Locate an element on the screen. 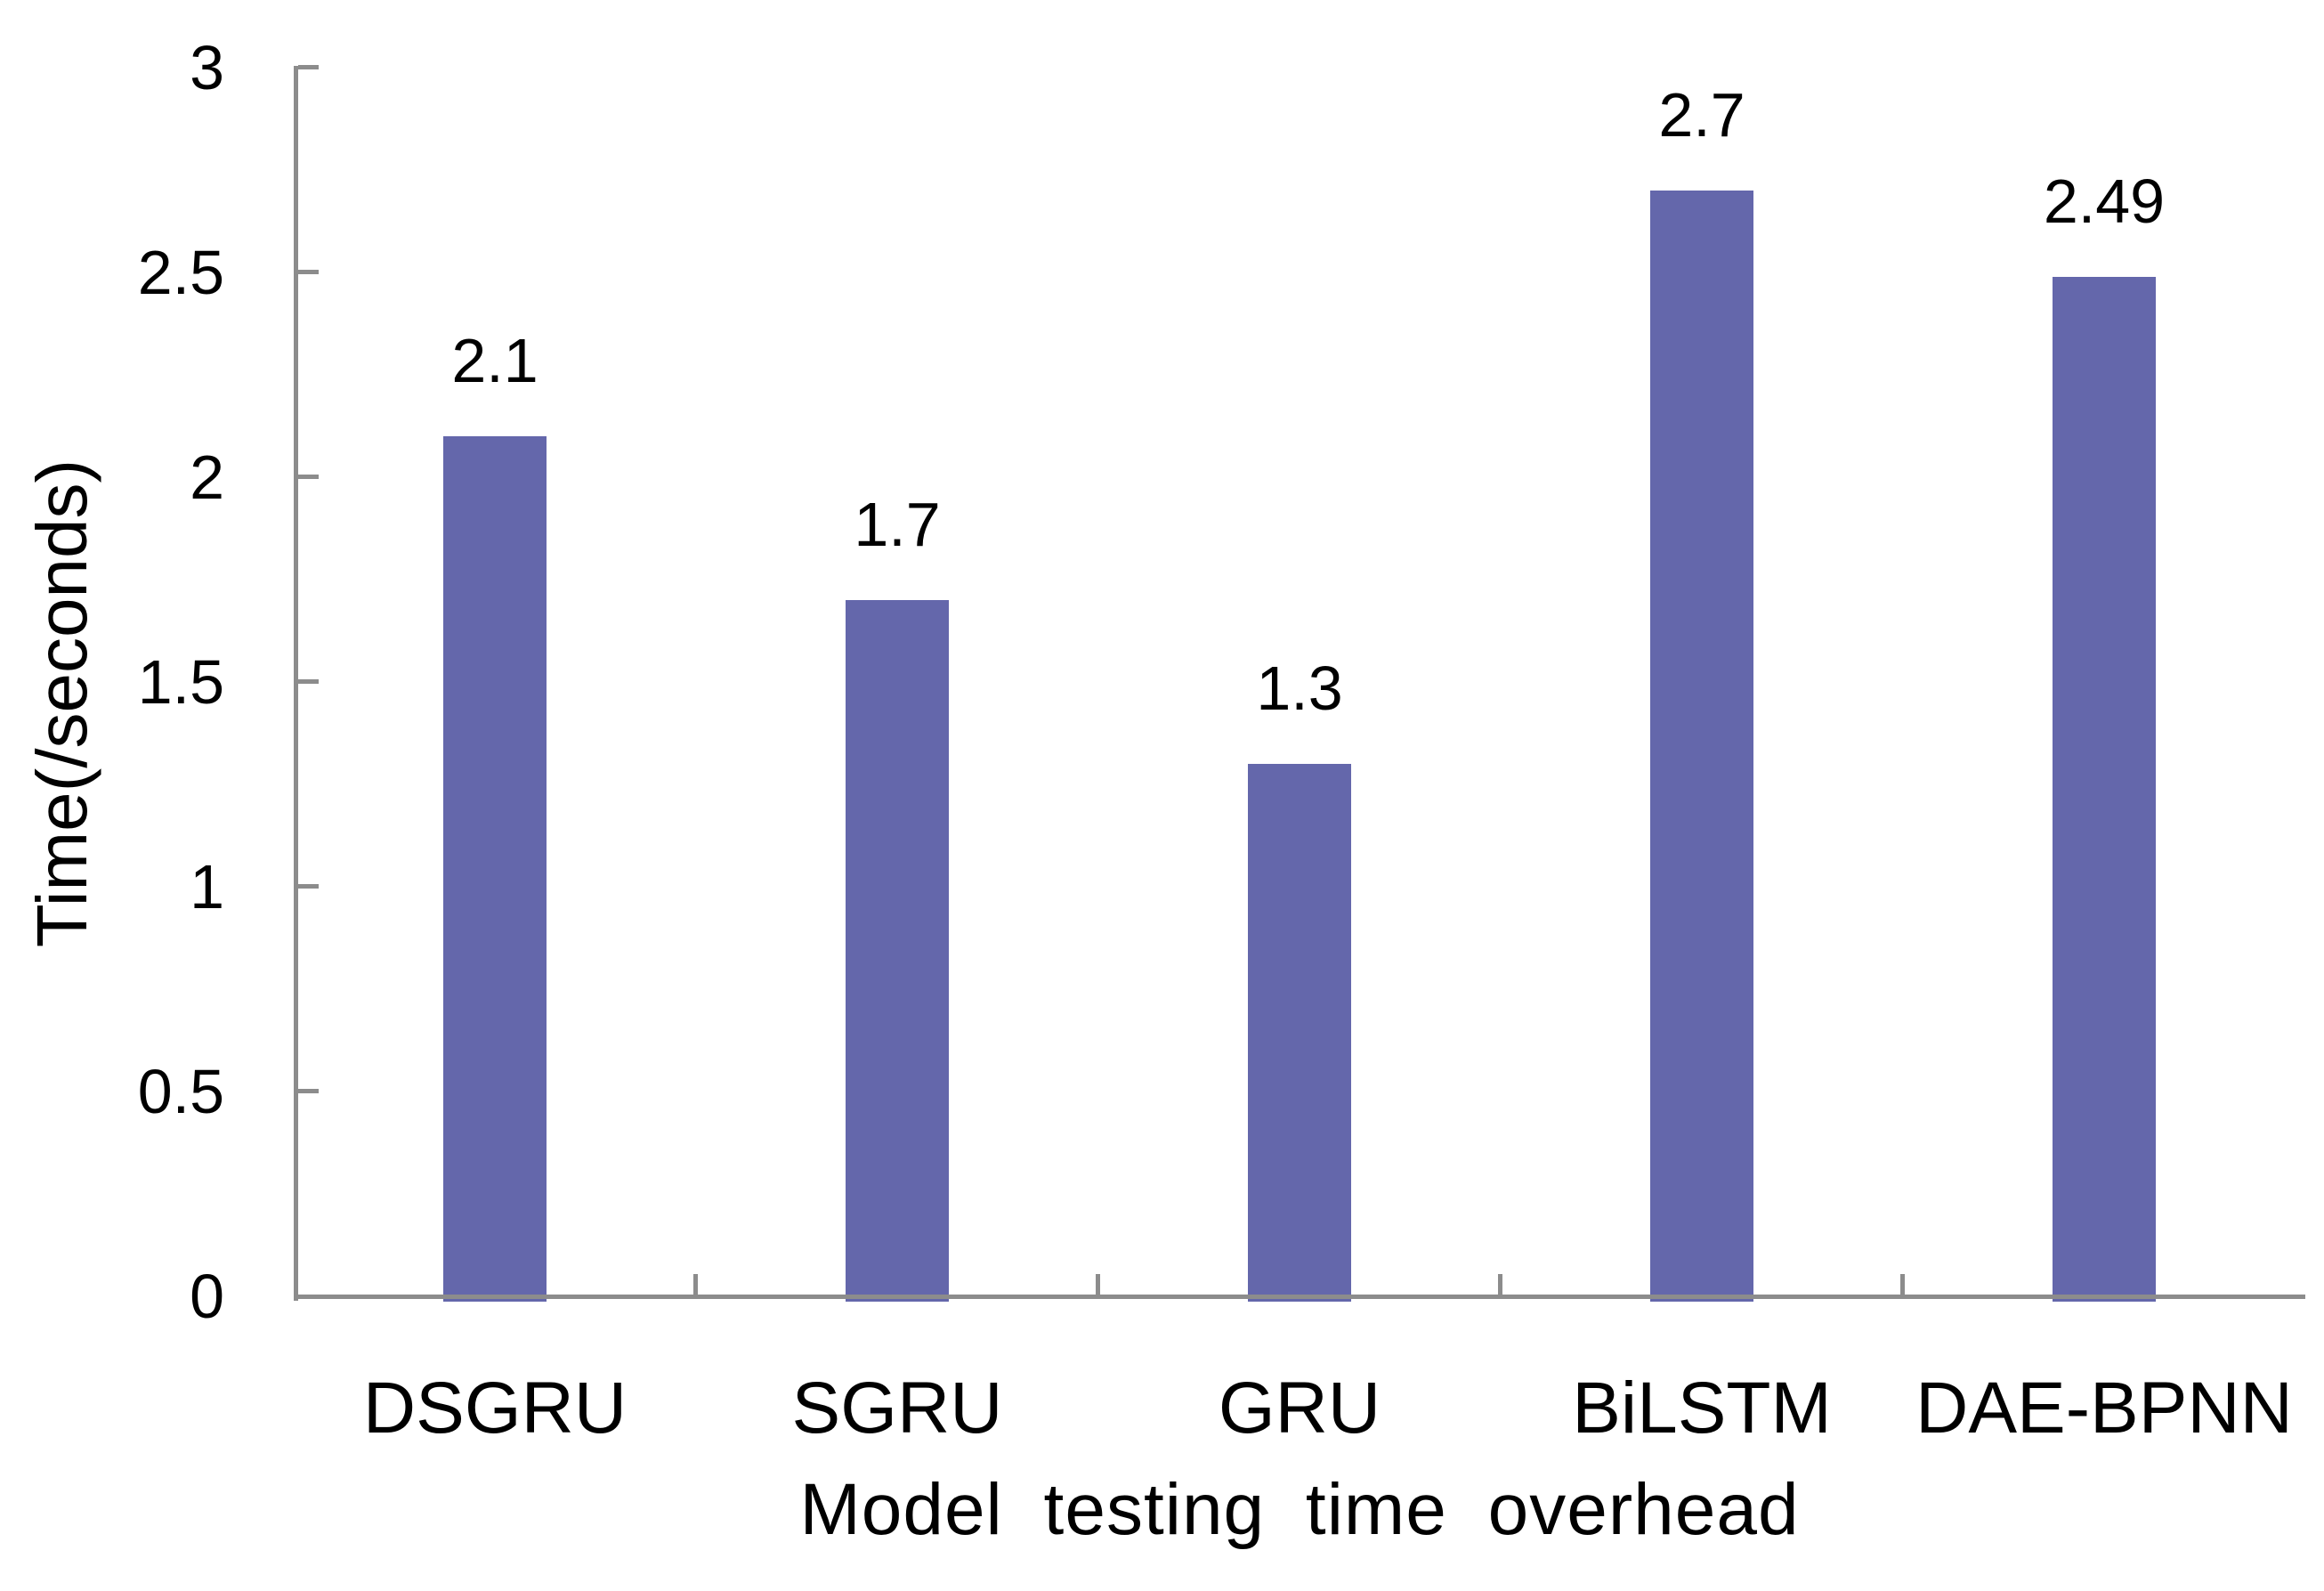  category-label-dae-bpnn: DAE-BPNN is located at coordinates (2104, 1408).